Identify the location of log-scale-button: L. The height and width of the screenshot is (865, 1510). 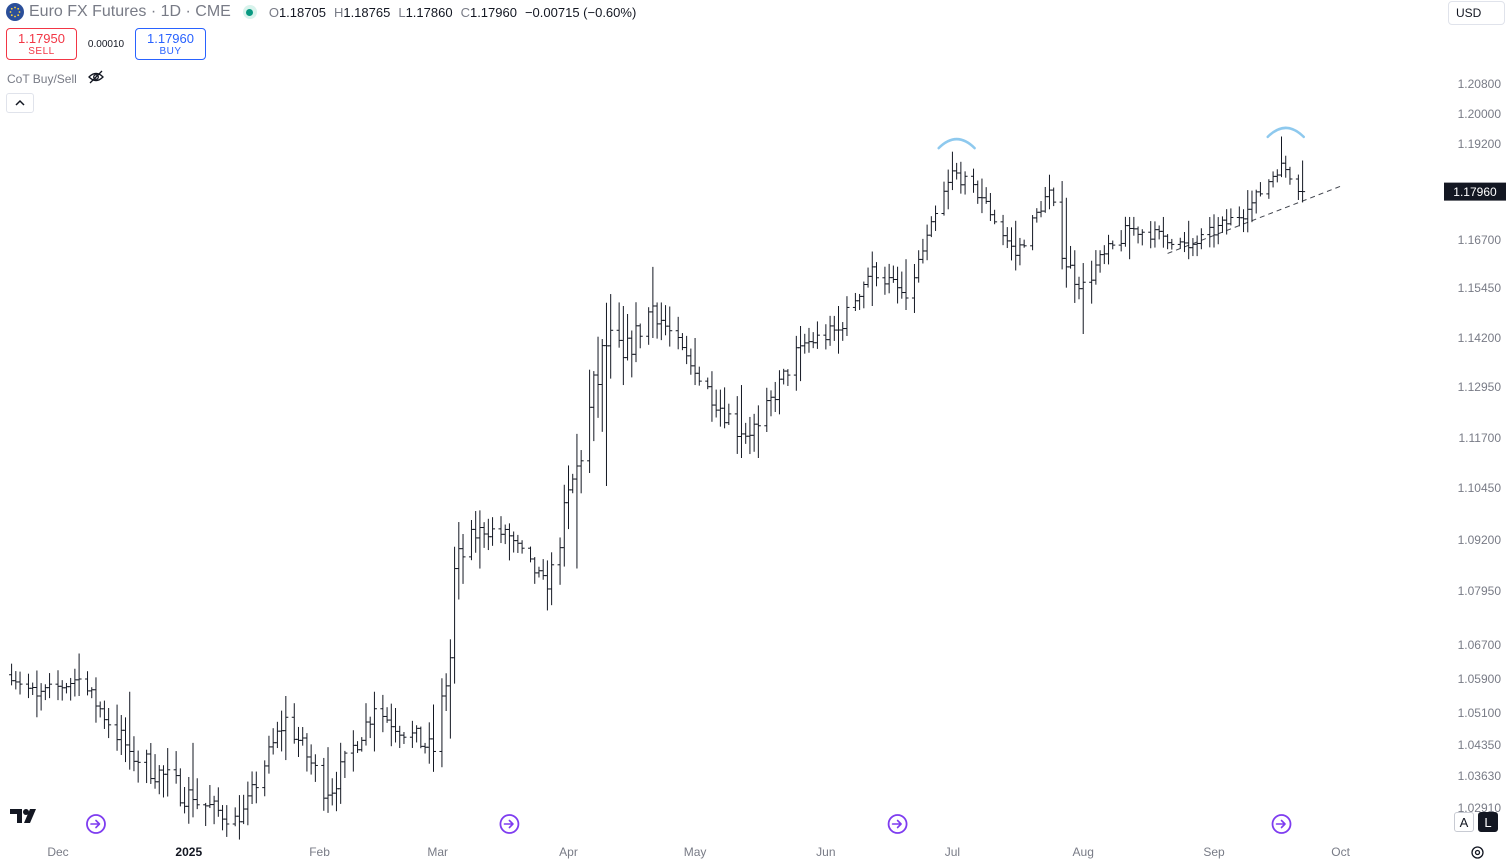
(1488, 822).